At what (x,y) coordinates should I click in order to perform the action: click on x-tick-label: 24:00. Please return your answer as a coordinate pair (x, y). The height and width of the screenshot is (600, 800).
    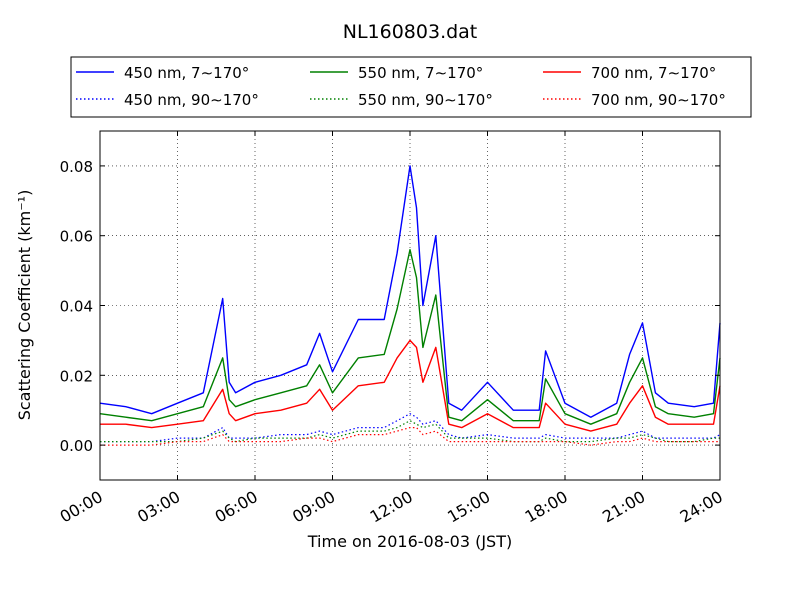
    Looking at the image, I should click on (701, 507).